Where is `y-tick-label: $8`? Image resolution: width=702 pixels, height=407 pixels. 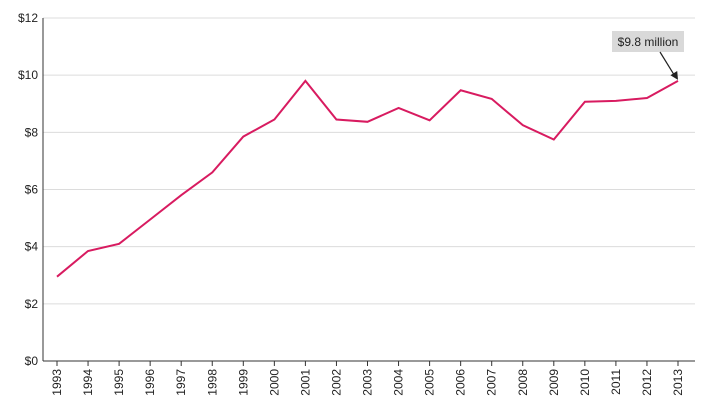 y-tick-label: $8 is located at coordinates (32, 132).